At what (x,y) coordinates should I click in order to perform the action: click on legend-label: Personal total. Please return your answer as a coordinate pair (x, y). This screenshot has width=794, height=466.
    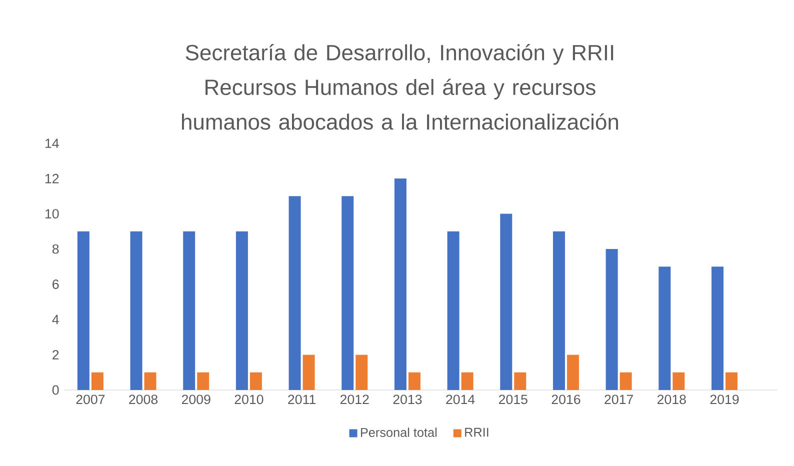
    Looking at the image, I should click on (398, 432).